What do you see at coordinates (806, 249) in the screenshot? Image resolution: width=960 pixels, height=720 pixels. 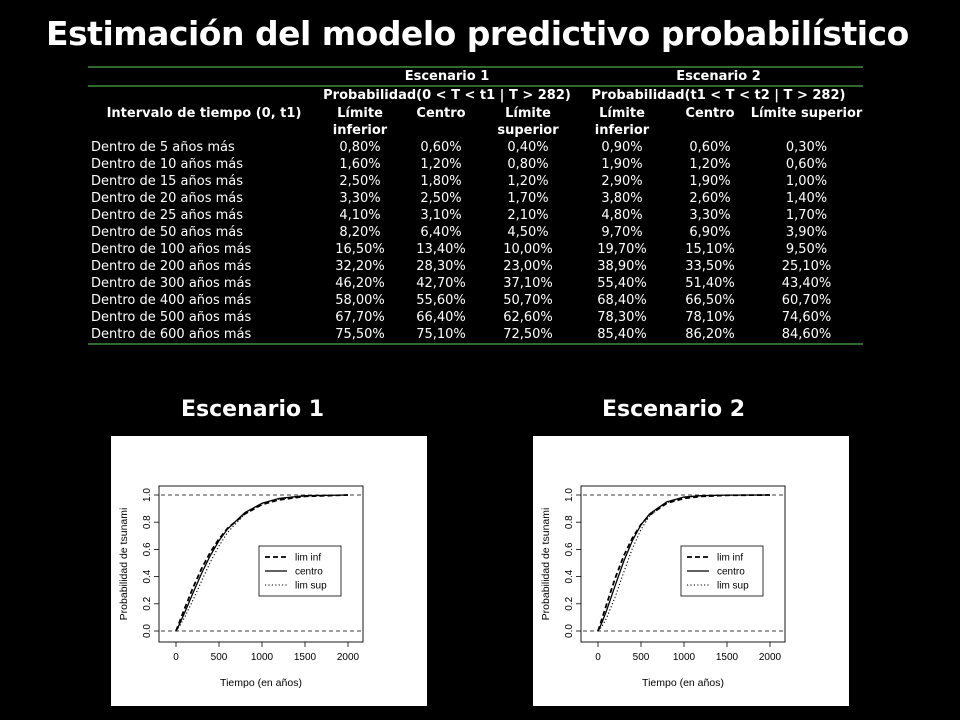 I see `table-cell: 9,50%` at bounding box center [806, 249].